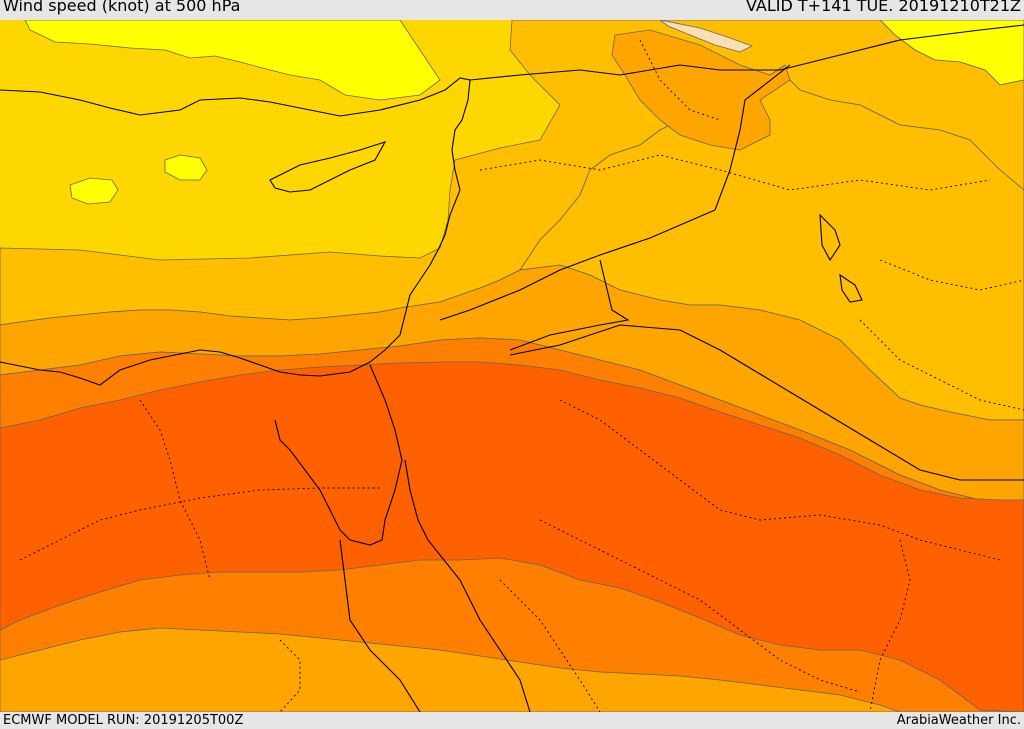 Image resolution: width=1024 pixels, height=729 pixels. I want to click on band-amber-south, so click(450, 669).